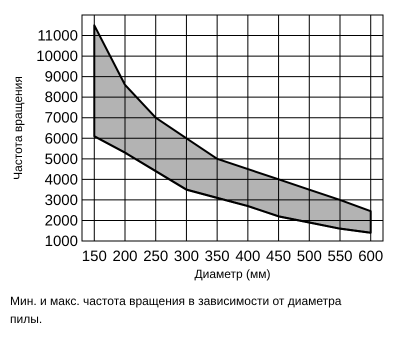 This screenshot has width=409, height=346. Describe the element at coordinates (61, 77) in the screenshot. I see `y-tick-label: 9000` at that location.